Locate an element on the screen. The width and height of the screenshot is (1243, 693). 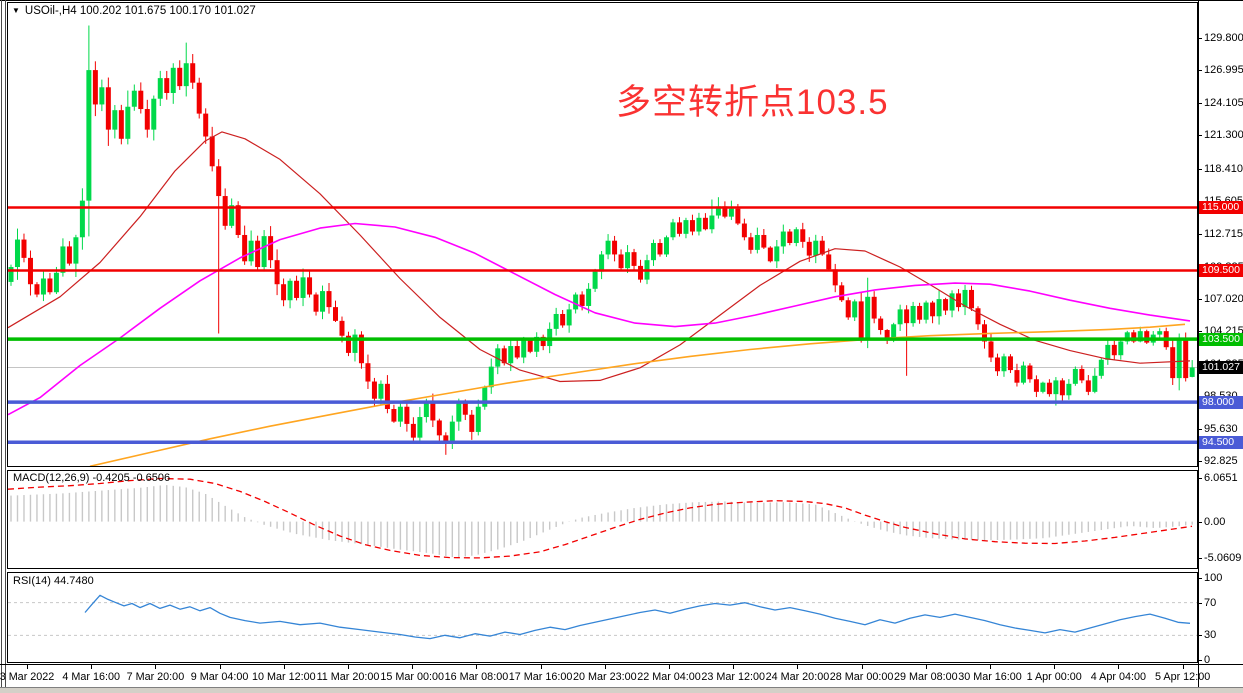
time-label: 4 Apr 04:00 is located at coordinates (1118, 677).